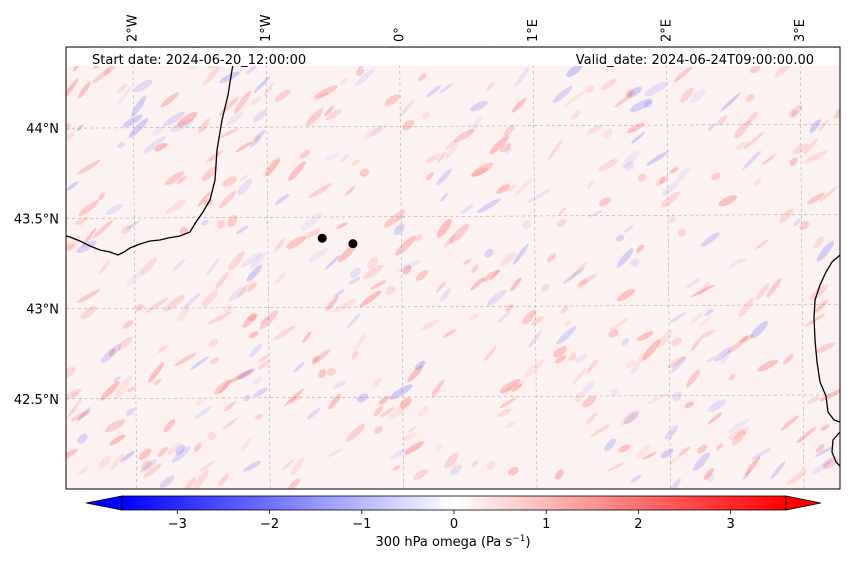  I want to click on meridian-line, so click(134, 268).